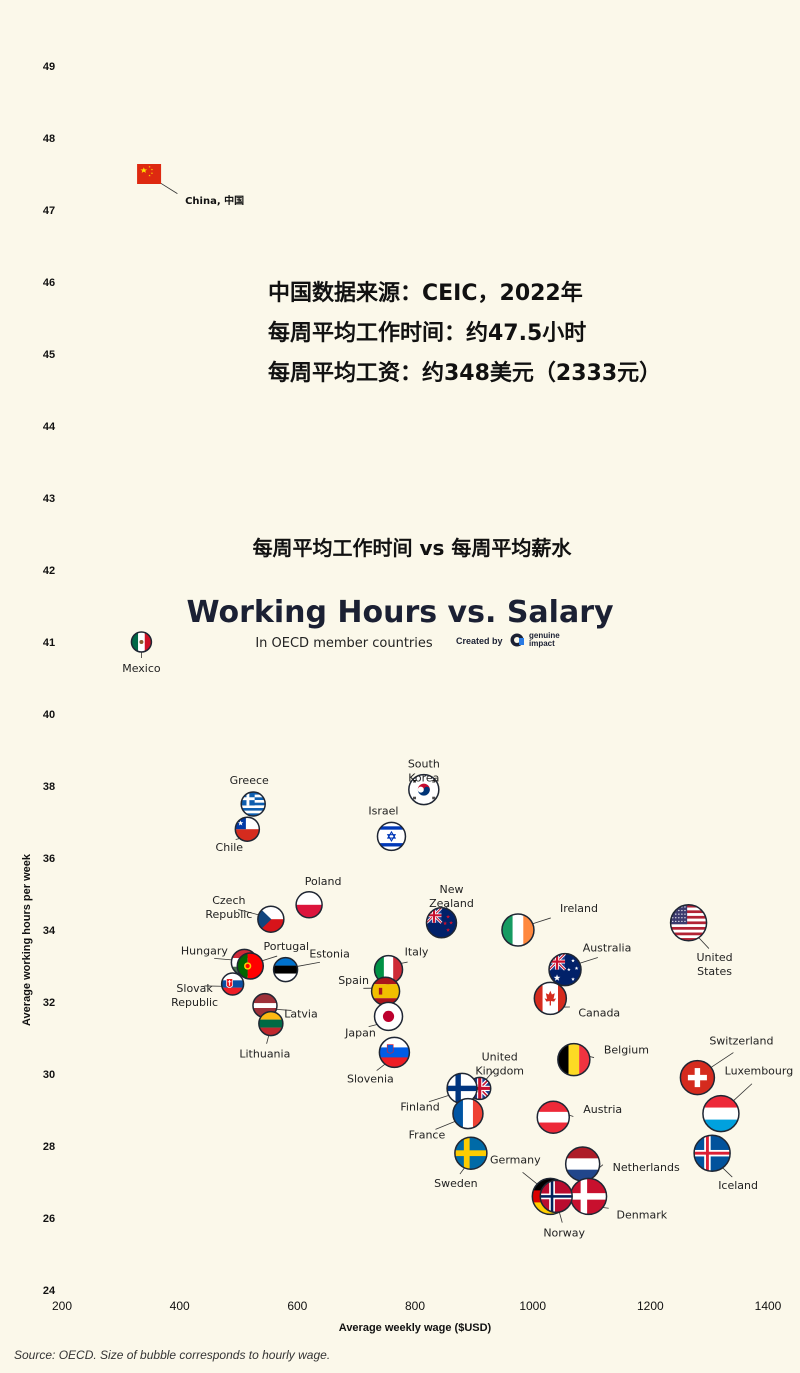  What do you see at coordinates (230, 847) in the screenshot?
I see `country-label-chile: Chile` at bounding box center [230, 847].